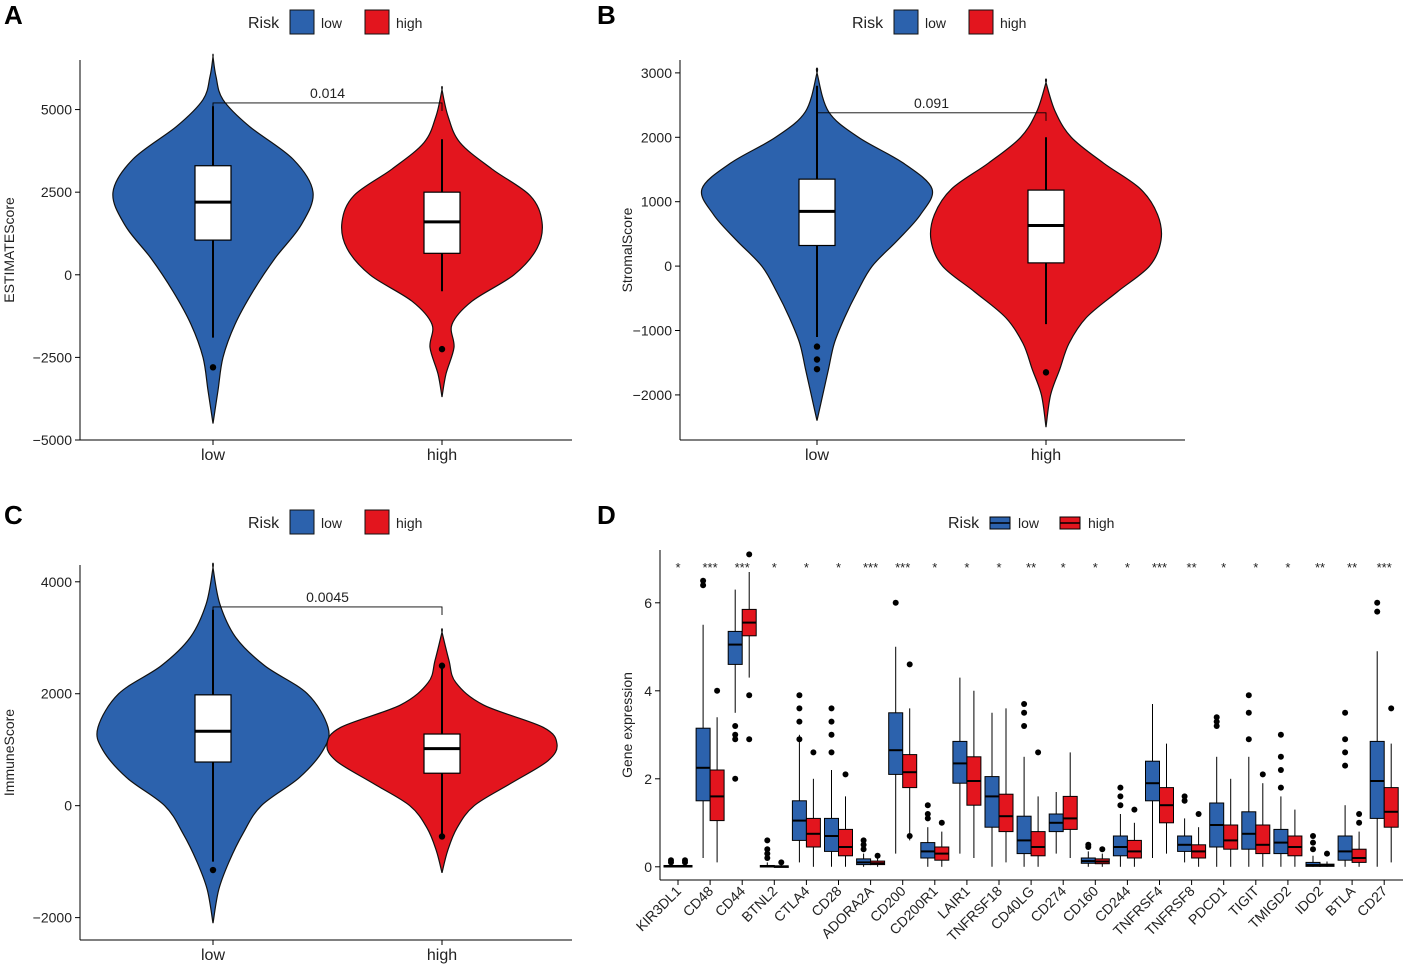  I want to click on panel-letter: B, so click(606, 15).